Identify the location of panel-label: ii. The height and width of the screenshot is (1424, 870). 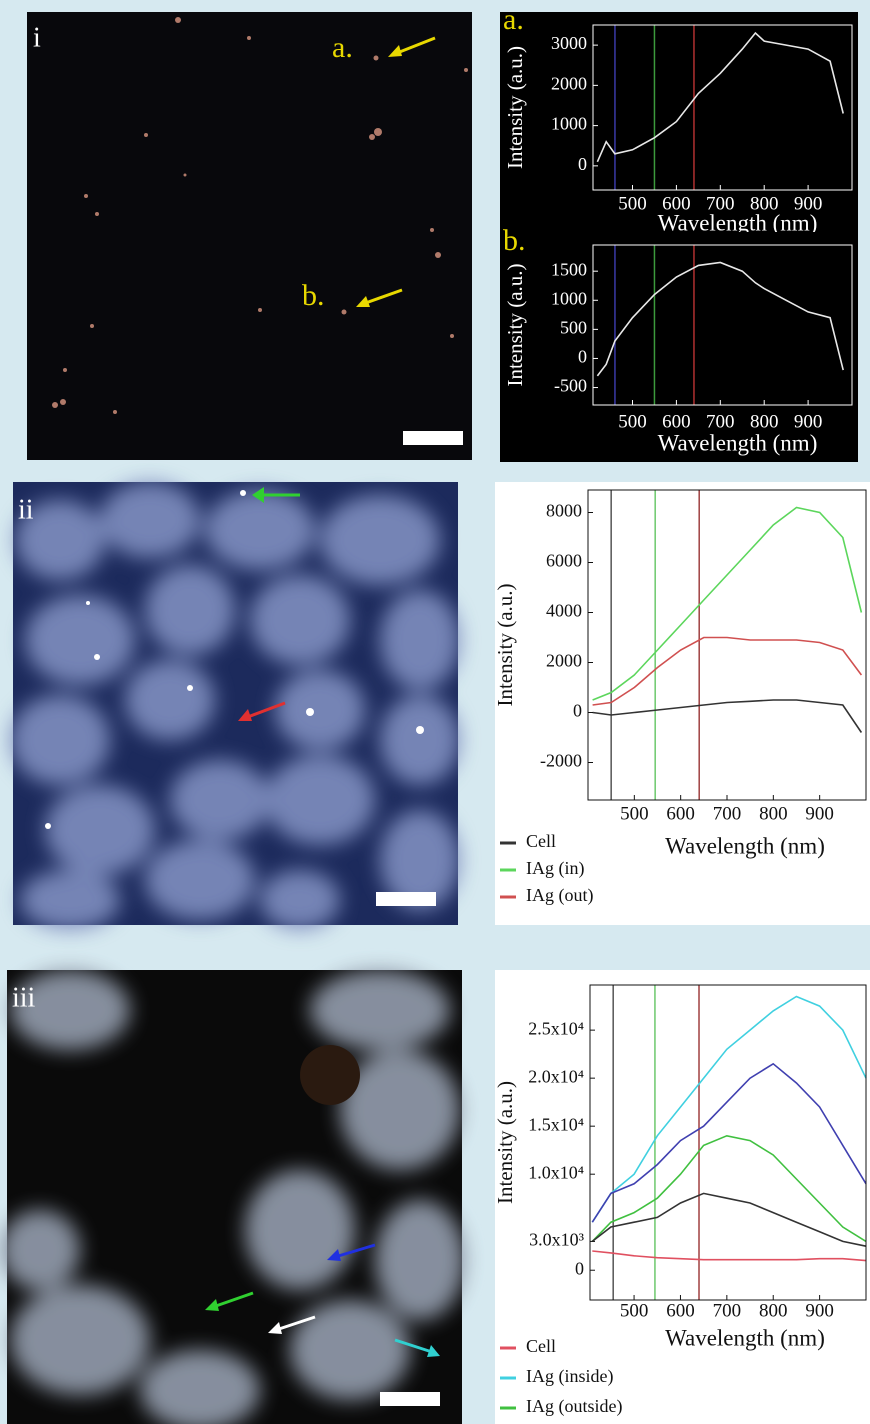
(26, 509).